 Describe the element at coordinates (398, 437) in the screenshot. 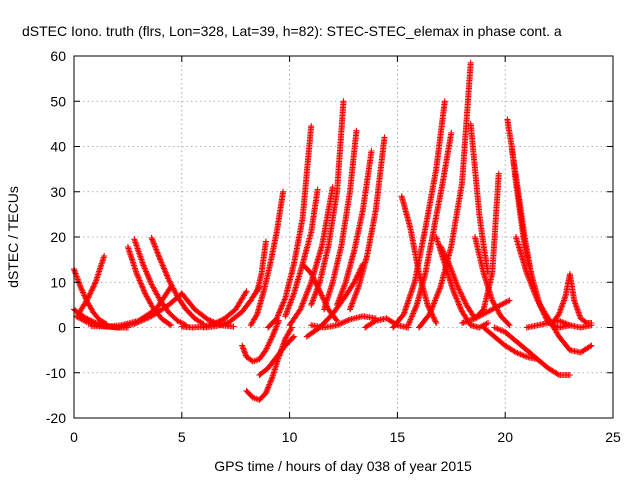

I see `x-tick-label: 15` at that location.